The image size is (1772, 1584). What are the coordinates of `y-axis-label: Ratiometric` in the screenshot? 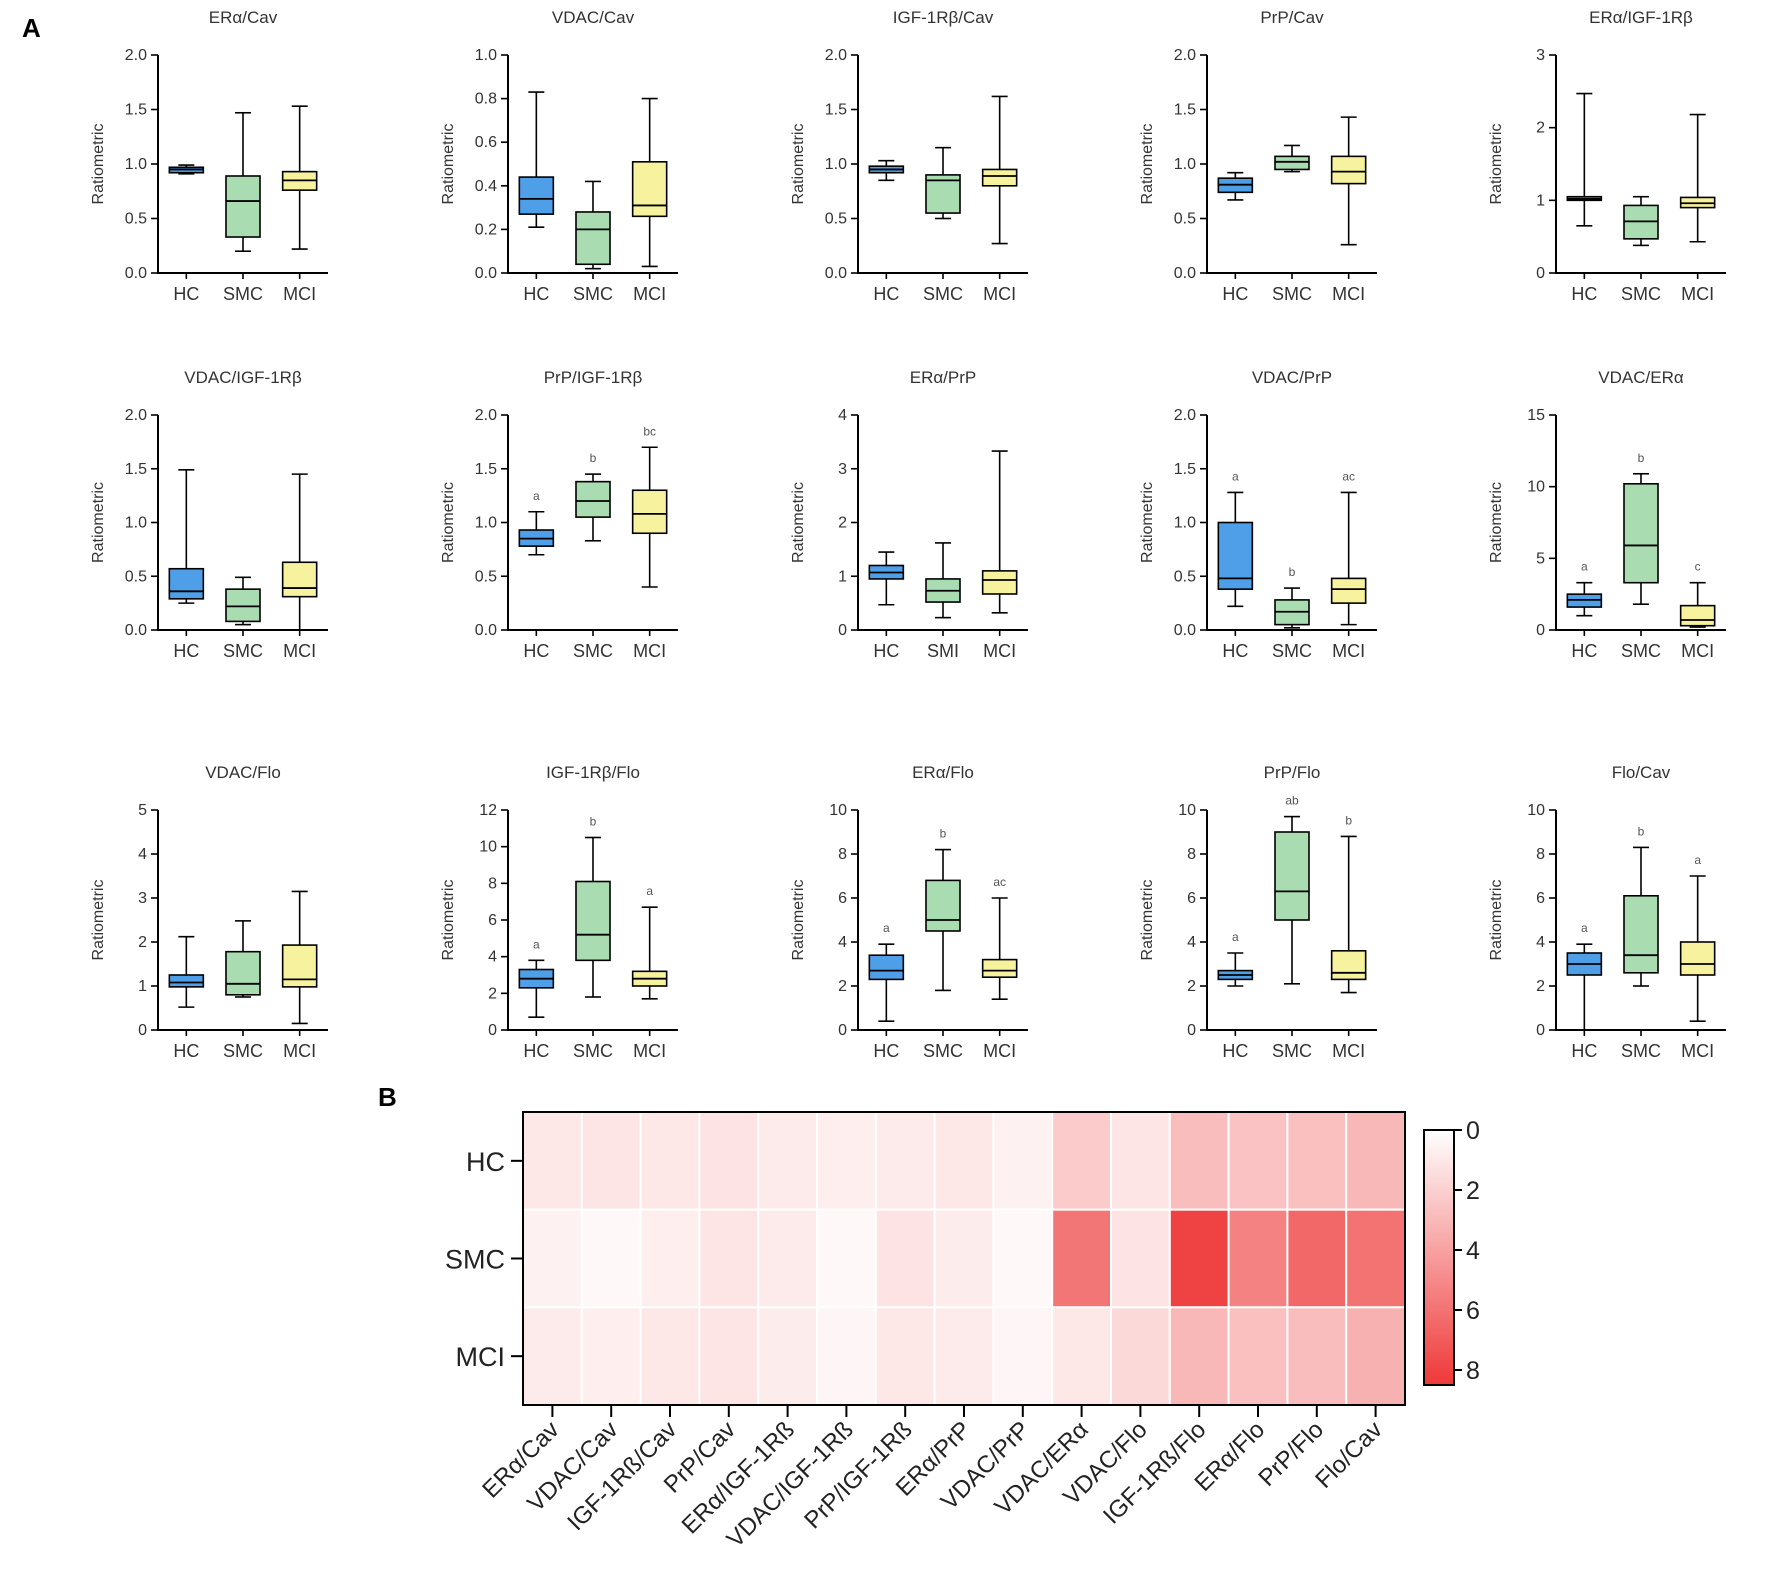 It's located at (1147, 164).